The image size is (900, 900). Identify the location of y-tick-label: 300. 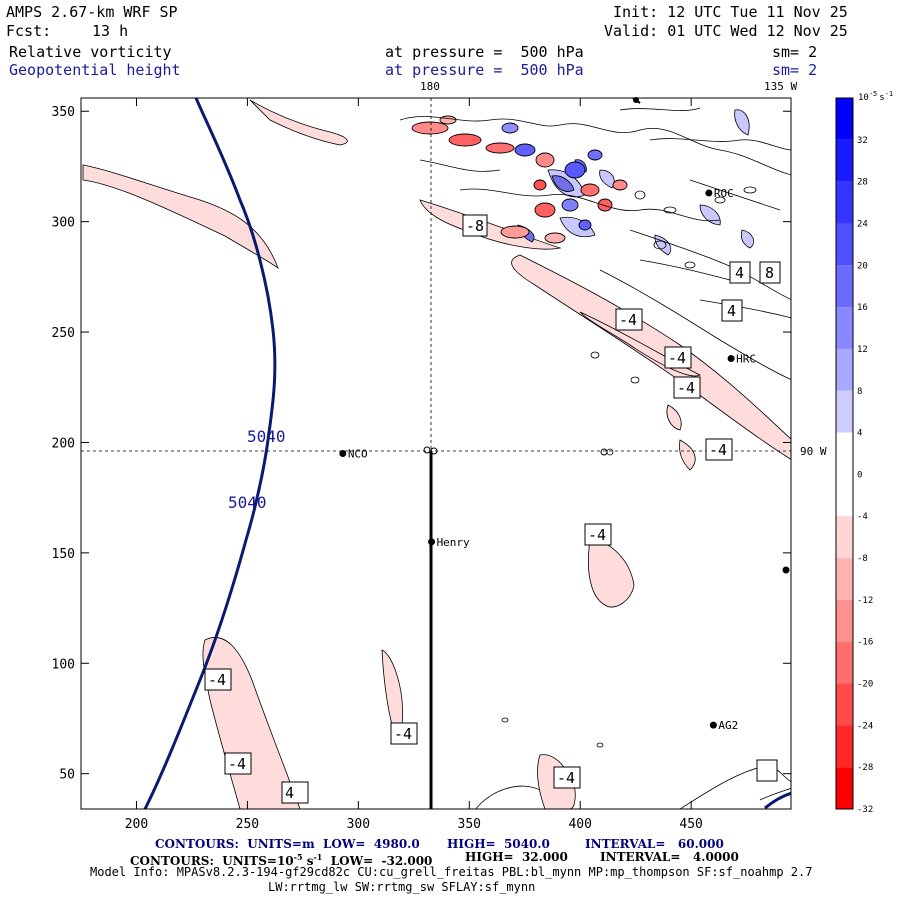
(63, 223).